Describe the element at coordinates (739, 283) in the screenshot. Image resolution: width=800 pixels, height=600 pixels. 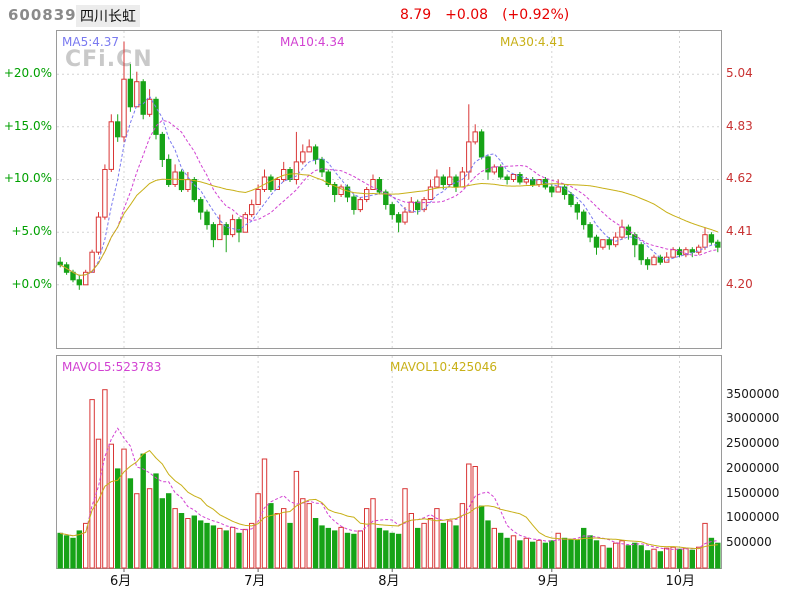
I see `y-axis-price-label: 4.20` at that location.